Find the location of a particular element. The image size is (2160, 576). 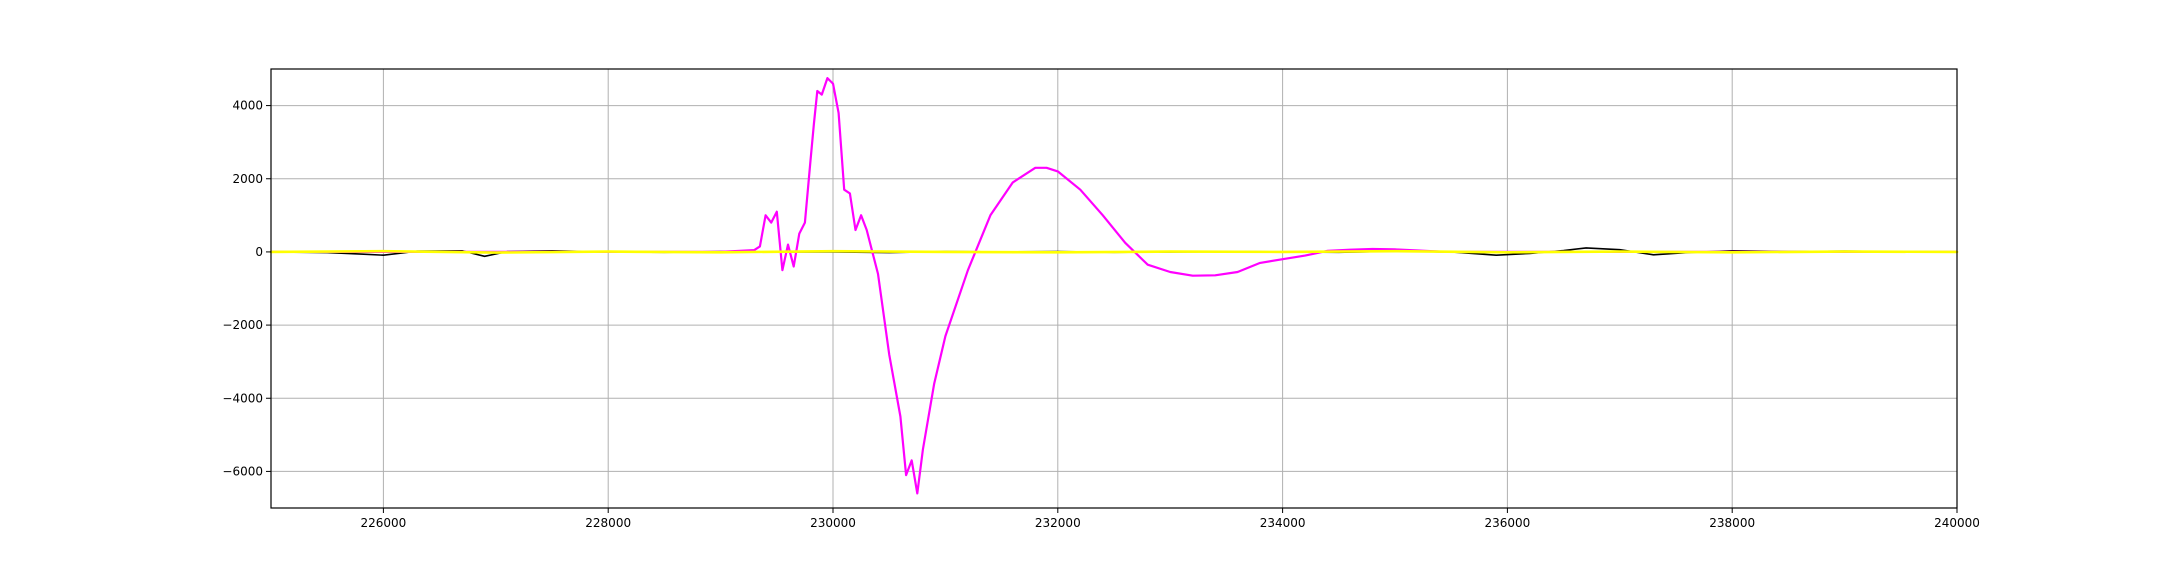

x-tick-label: 240000 is located at coordinates (1957, 523).